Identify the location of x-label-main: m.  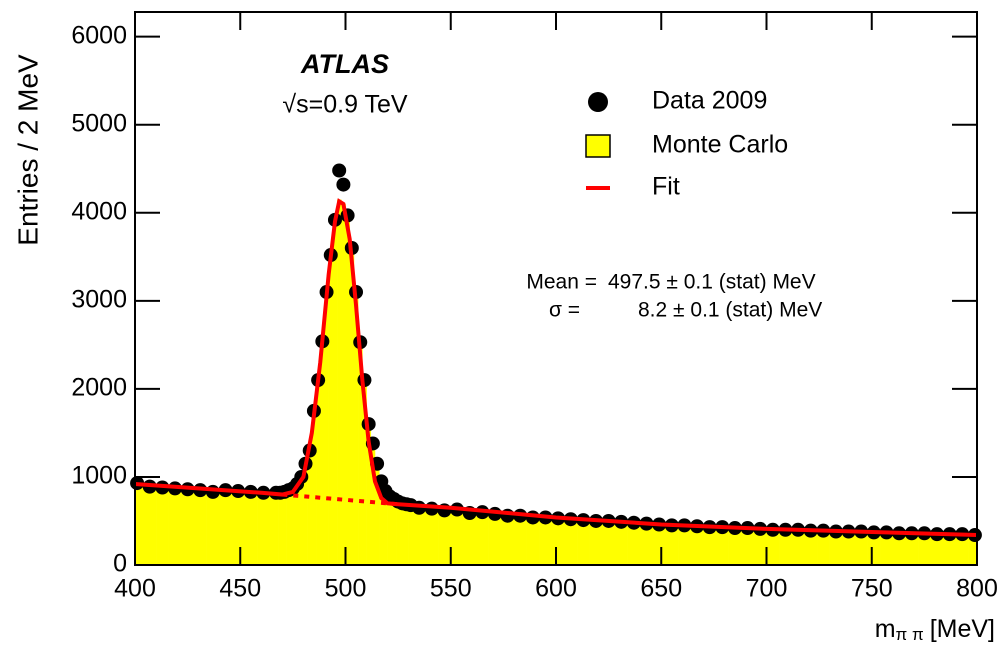
(885, 629).